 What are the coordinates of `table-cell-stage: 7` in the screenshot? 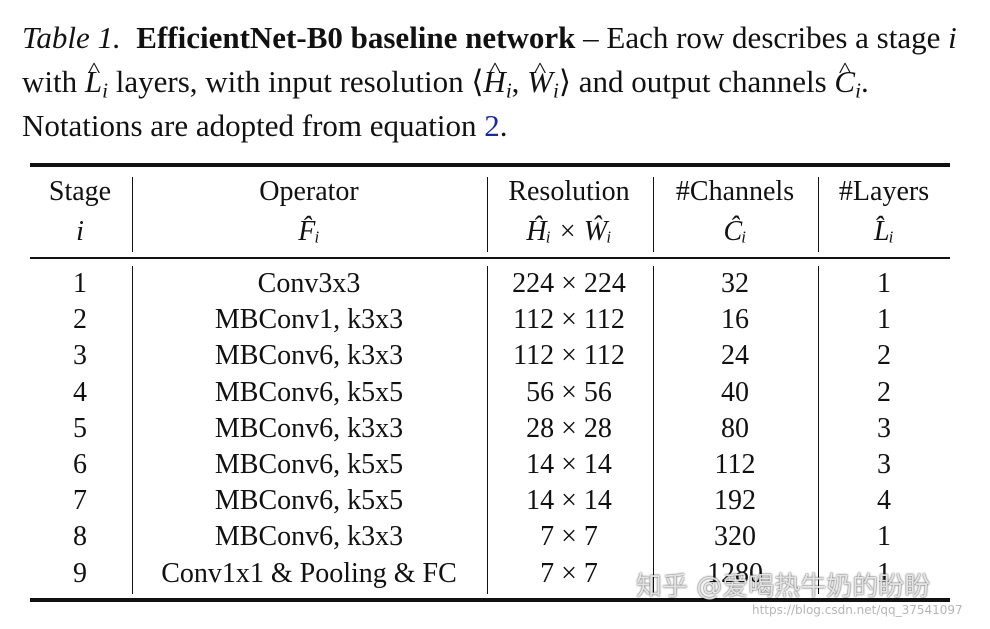 It's located at (80, 501).